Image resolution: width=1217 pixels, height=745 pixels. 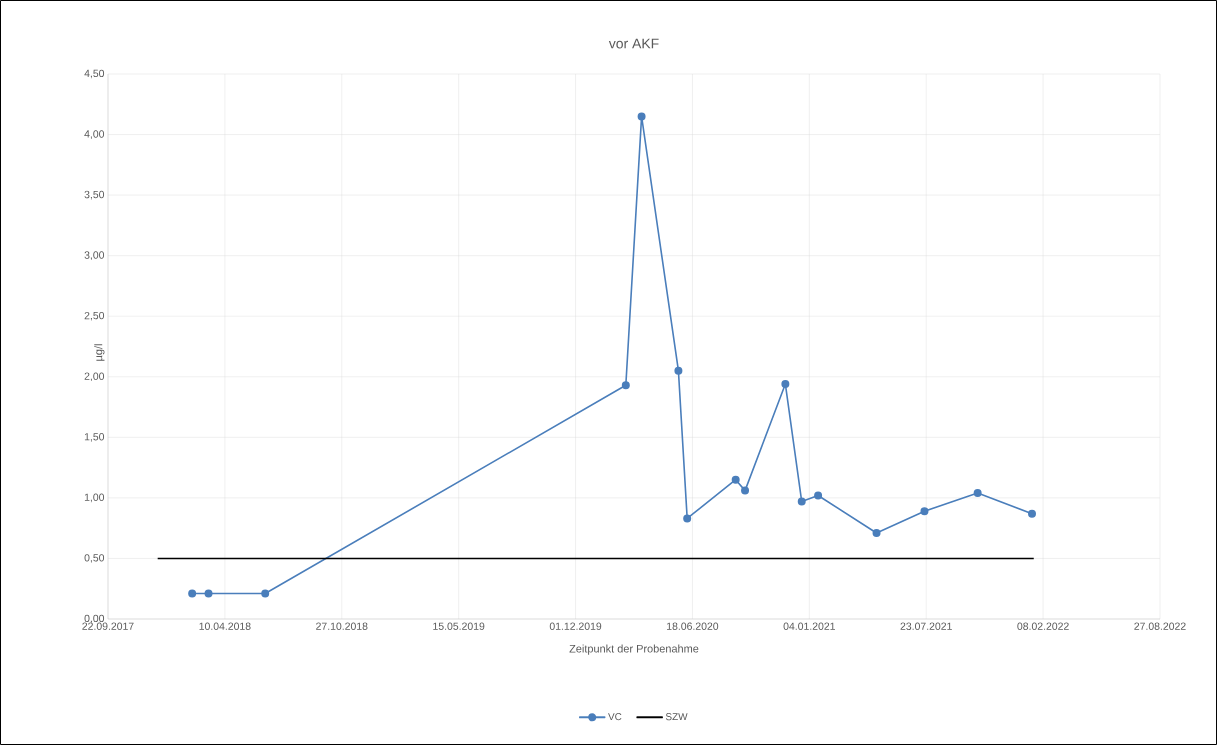 What do you see at coordinates (634, 649) in the screenshot?
I see `x-axis-title: Zeitpunkt der Probenahme` at bounding box center [634, 649].